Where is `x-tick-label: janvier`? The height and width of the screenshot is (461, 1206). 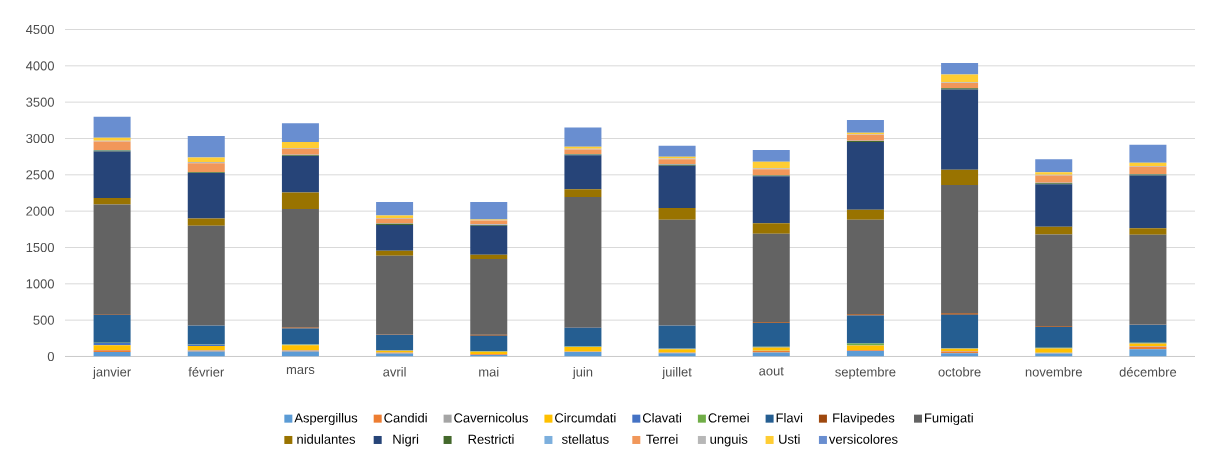 x-tick-label: janvier is located at coordinates (111, 373).